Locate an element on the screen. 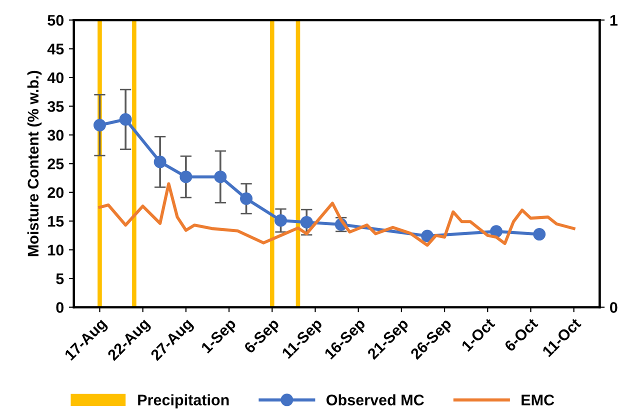 This screenshot has height=418, width=626. y-tick-label: 25 is located at coordinates (56, 164).